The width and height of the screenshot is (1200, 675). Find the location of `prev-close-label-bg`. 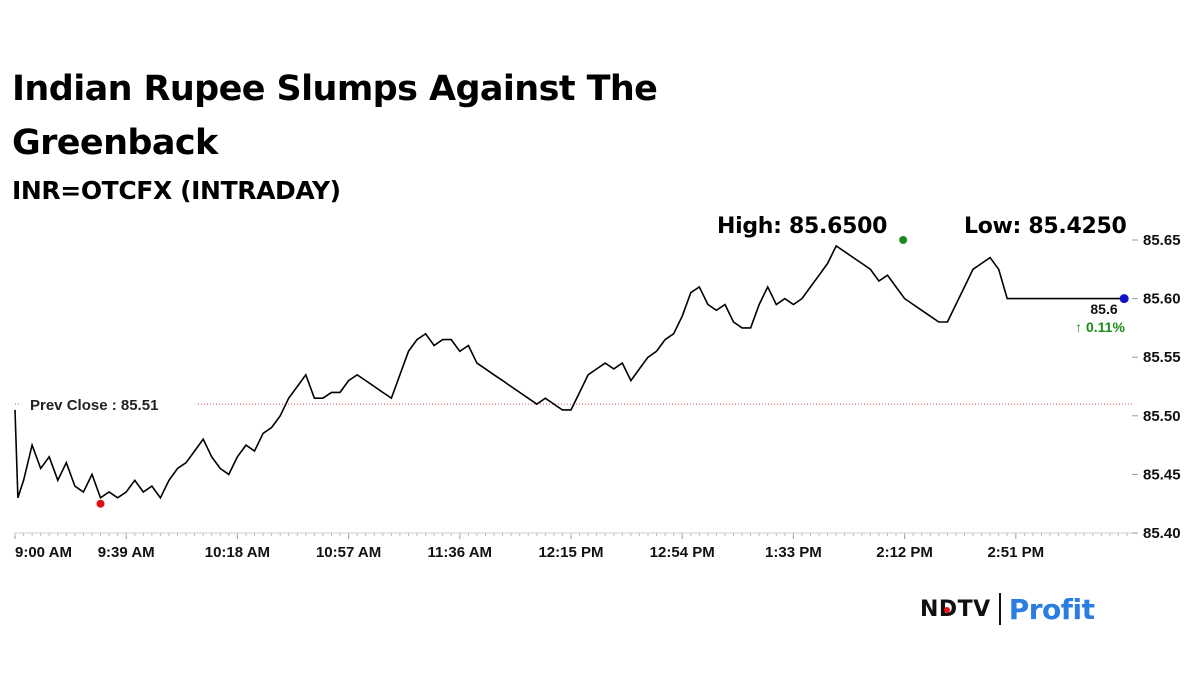

prev-close-label-bg is located at coordinates (109, 403).